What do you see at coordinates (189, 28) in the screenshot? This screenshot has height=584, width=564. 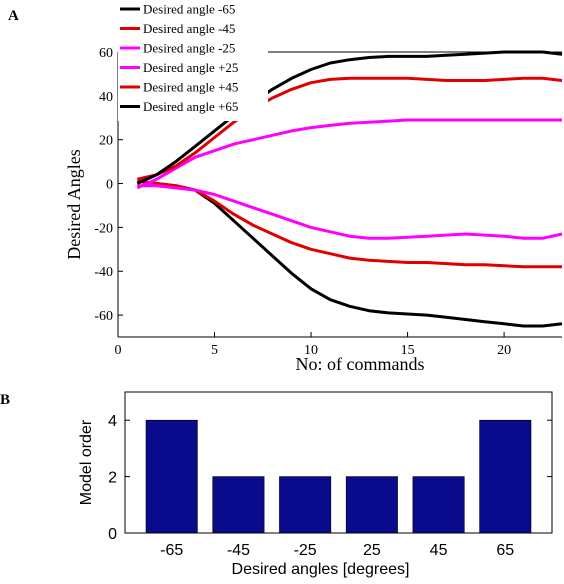 I see `legend-label: Desired angle -45` at bounding box center [189, 28].